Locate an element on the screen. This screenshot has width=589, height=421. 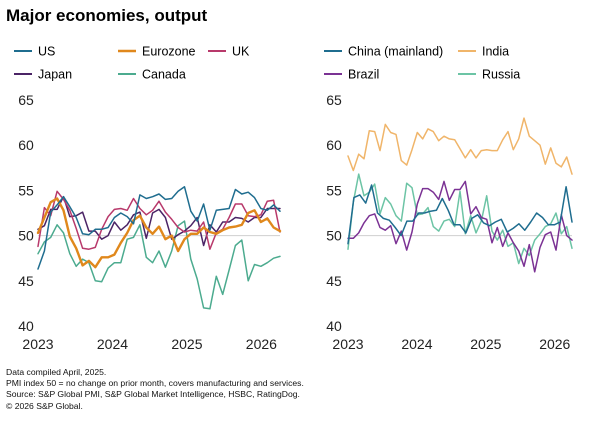
legend-item: Eurozone is located at coordinates (157, 52).